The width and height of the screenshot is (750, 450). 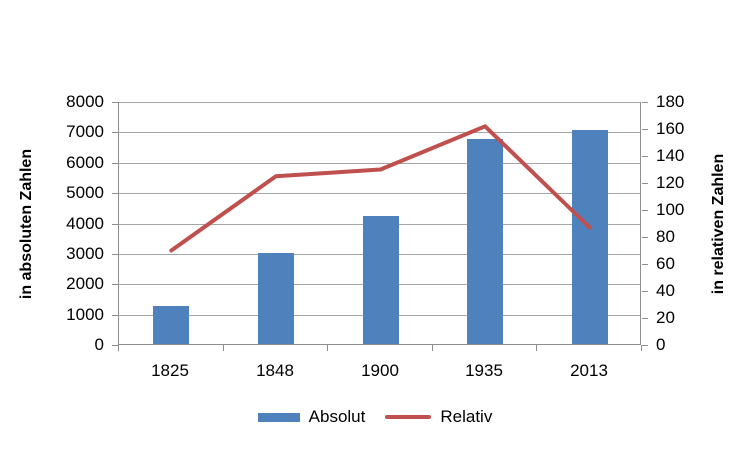 I want to click on right-axis-tick-label: 120, so click(x=670, y=182).